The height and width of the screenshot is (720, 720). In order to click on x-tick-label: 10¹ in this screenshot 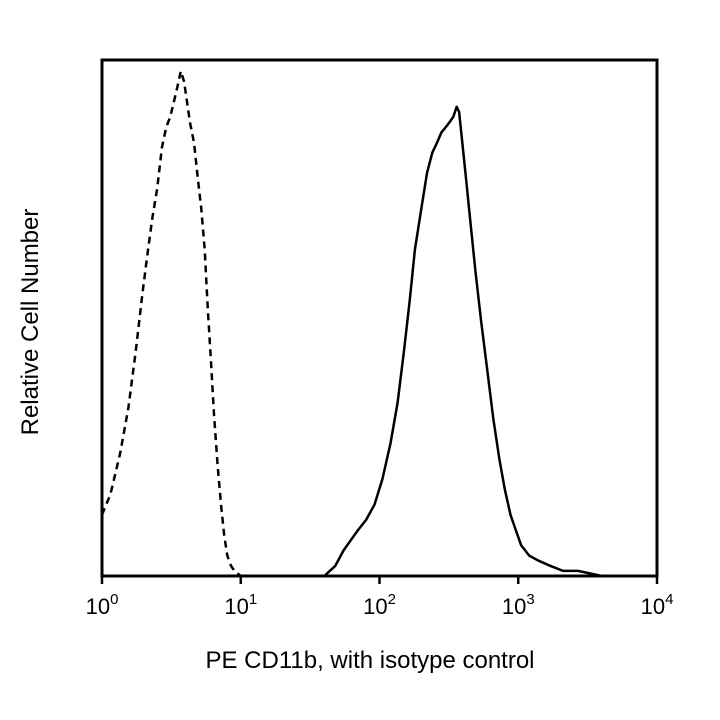, I will do `click(240, 605)`.